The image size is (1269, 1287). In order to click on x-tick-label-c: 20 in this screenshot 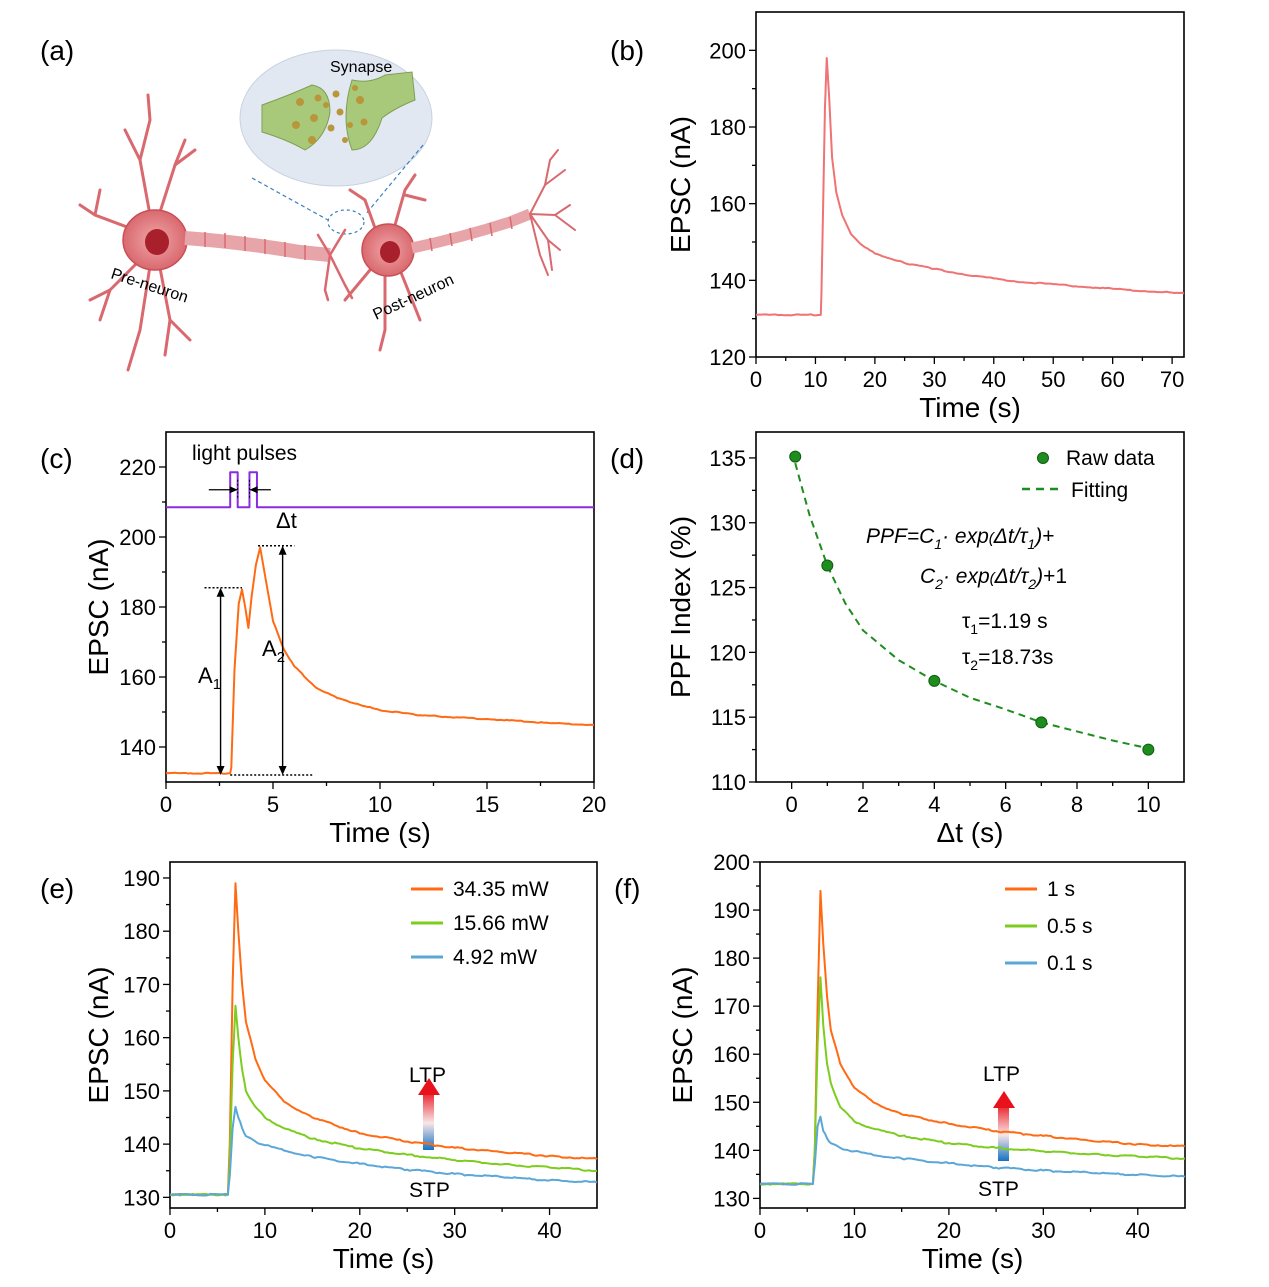, I will do `click(594, 804)`.